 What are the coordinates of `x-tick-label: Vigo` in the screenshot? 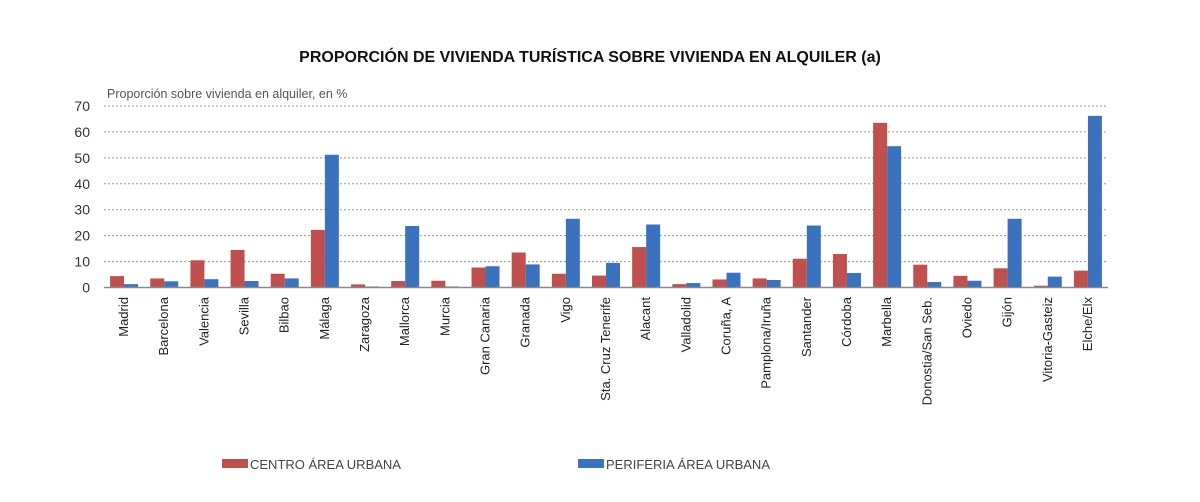 It's located at (565, 310).